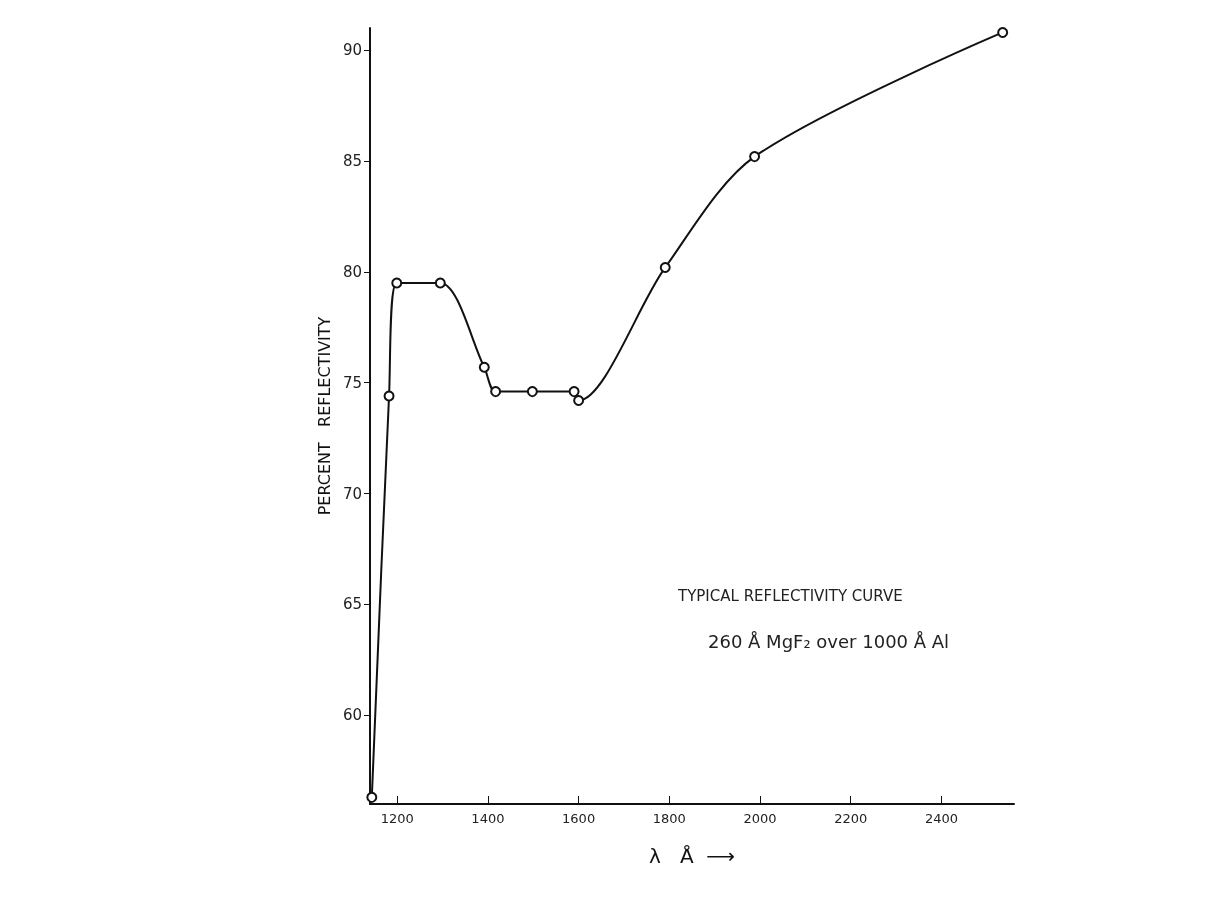  Describe the element at coordinates (760, 818) in the screenshot. I see `x-tick-label: 2000` at that location.